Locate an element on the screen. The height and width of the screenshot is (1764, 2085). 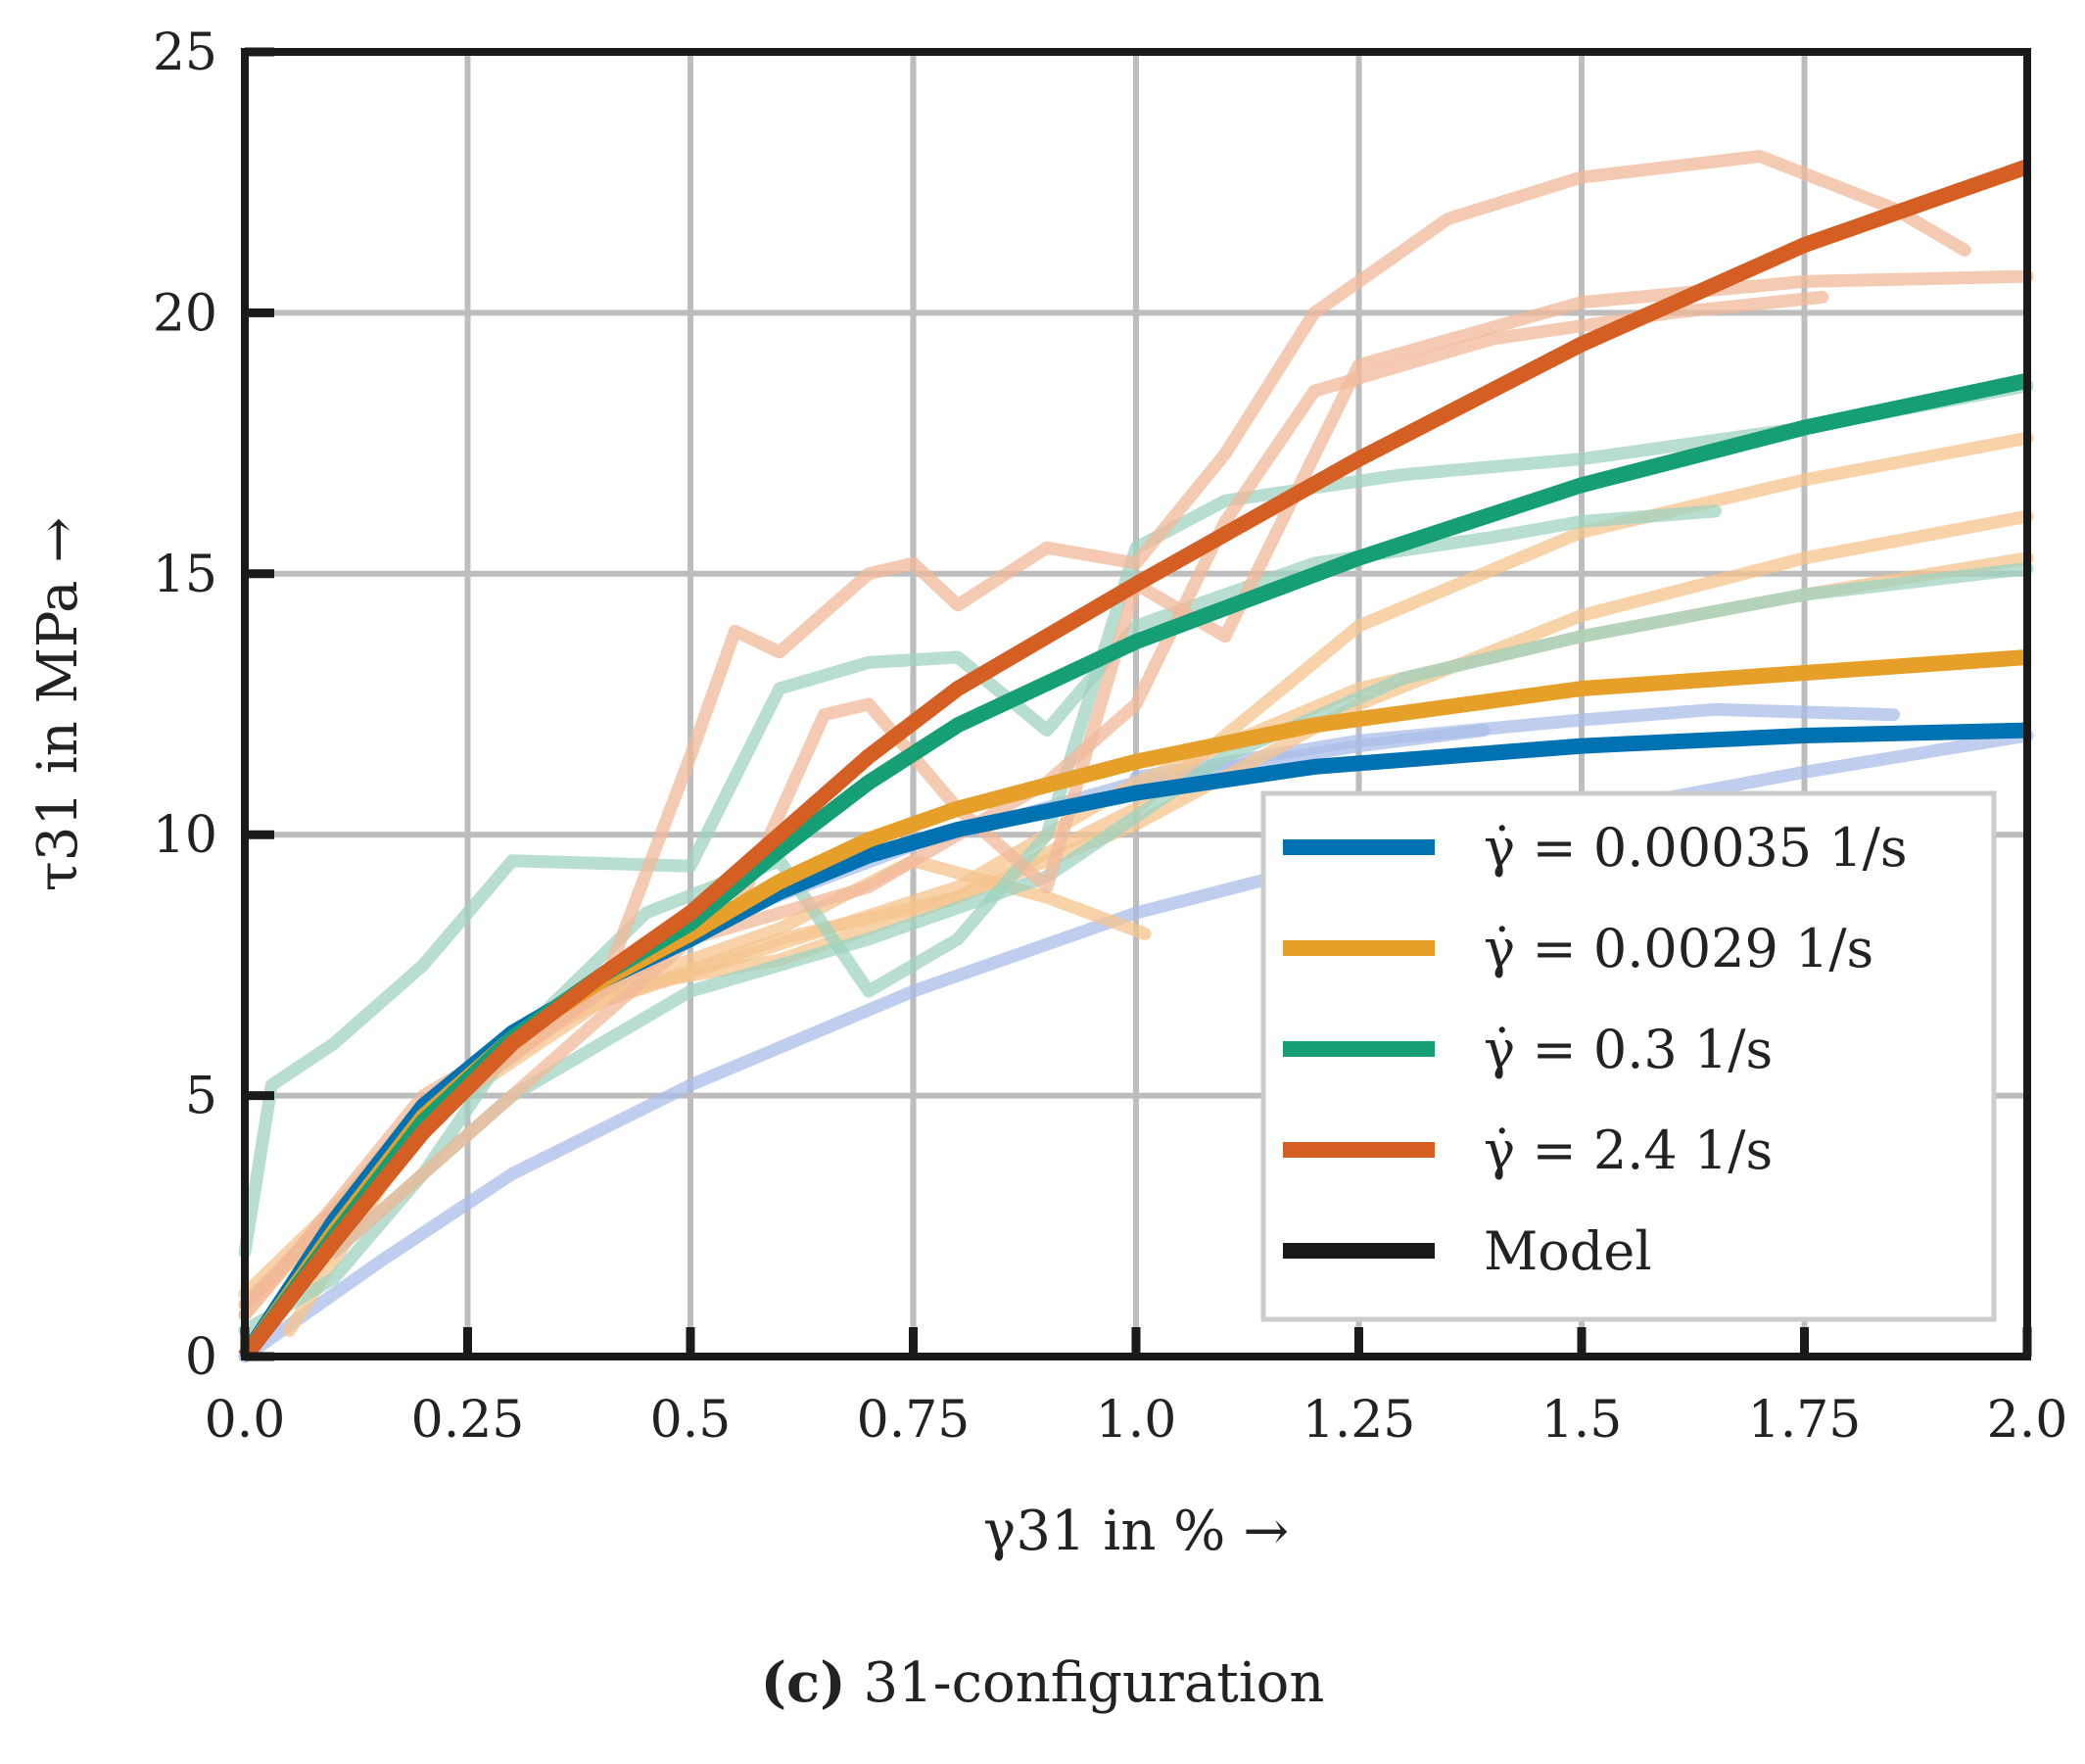
caption-label: (c) is located at coordinates (803, 1682).